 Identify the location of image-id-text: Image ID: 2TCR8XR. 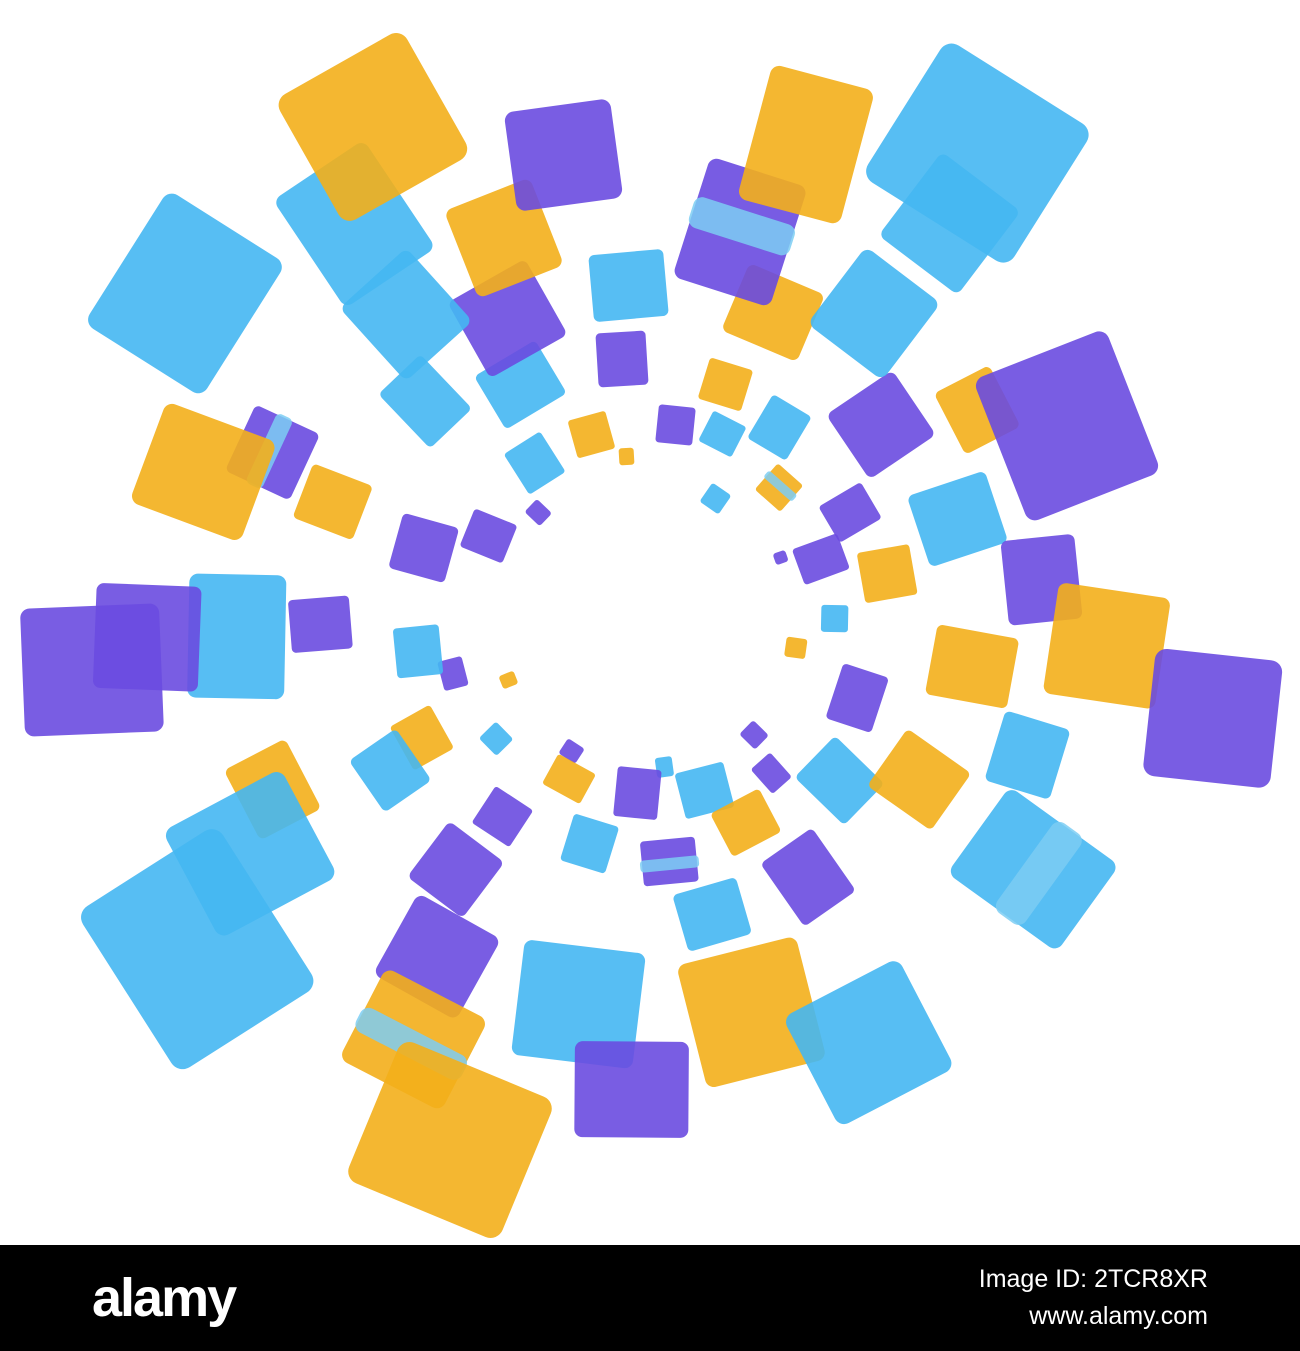
(1093, 1278).